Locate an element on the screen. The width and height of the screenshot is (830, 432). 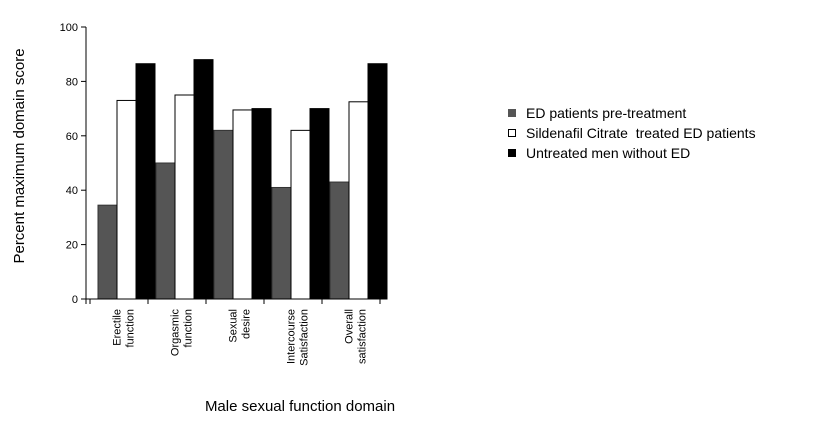
legend-item: Untreated men without ED is located at coordinates (632, 153).